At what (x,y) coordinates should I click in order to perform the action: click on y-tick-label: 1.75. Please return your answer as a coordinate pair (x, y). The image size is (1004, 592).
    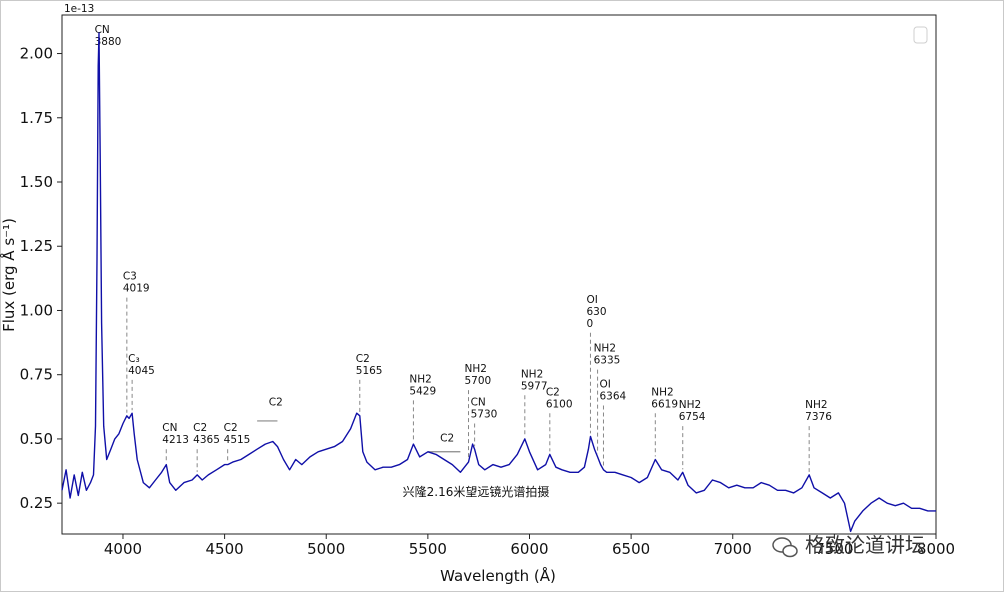
    Looking at the image, I should click on (36, 118).